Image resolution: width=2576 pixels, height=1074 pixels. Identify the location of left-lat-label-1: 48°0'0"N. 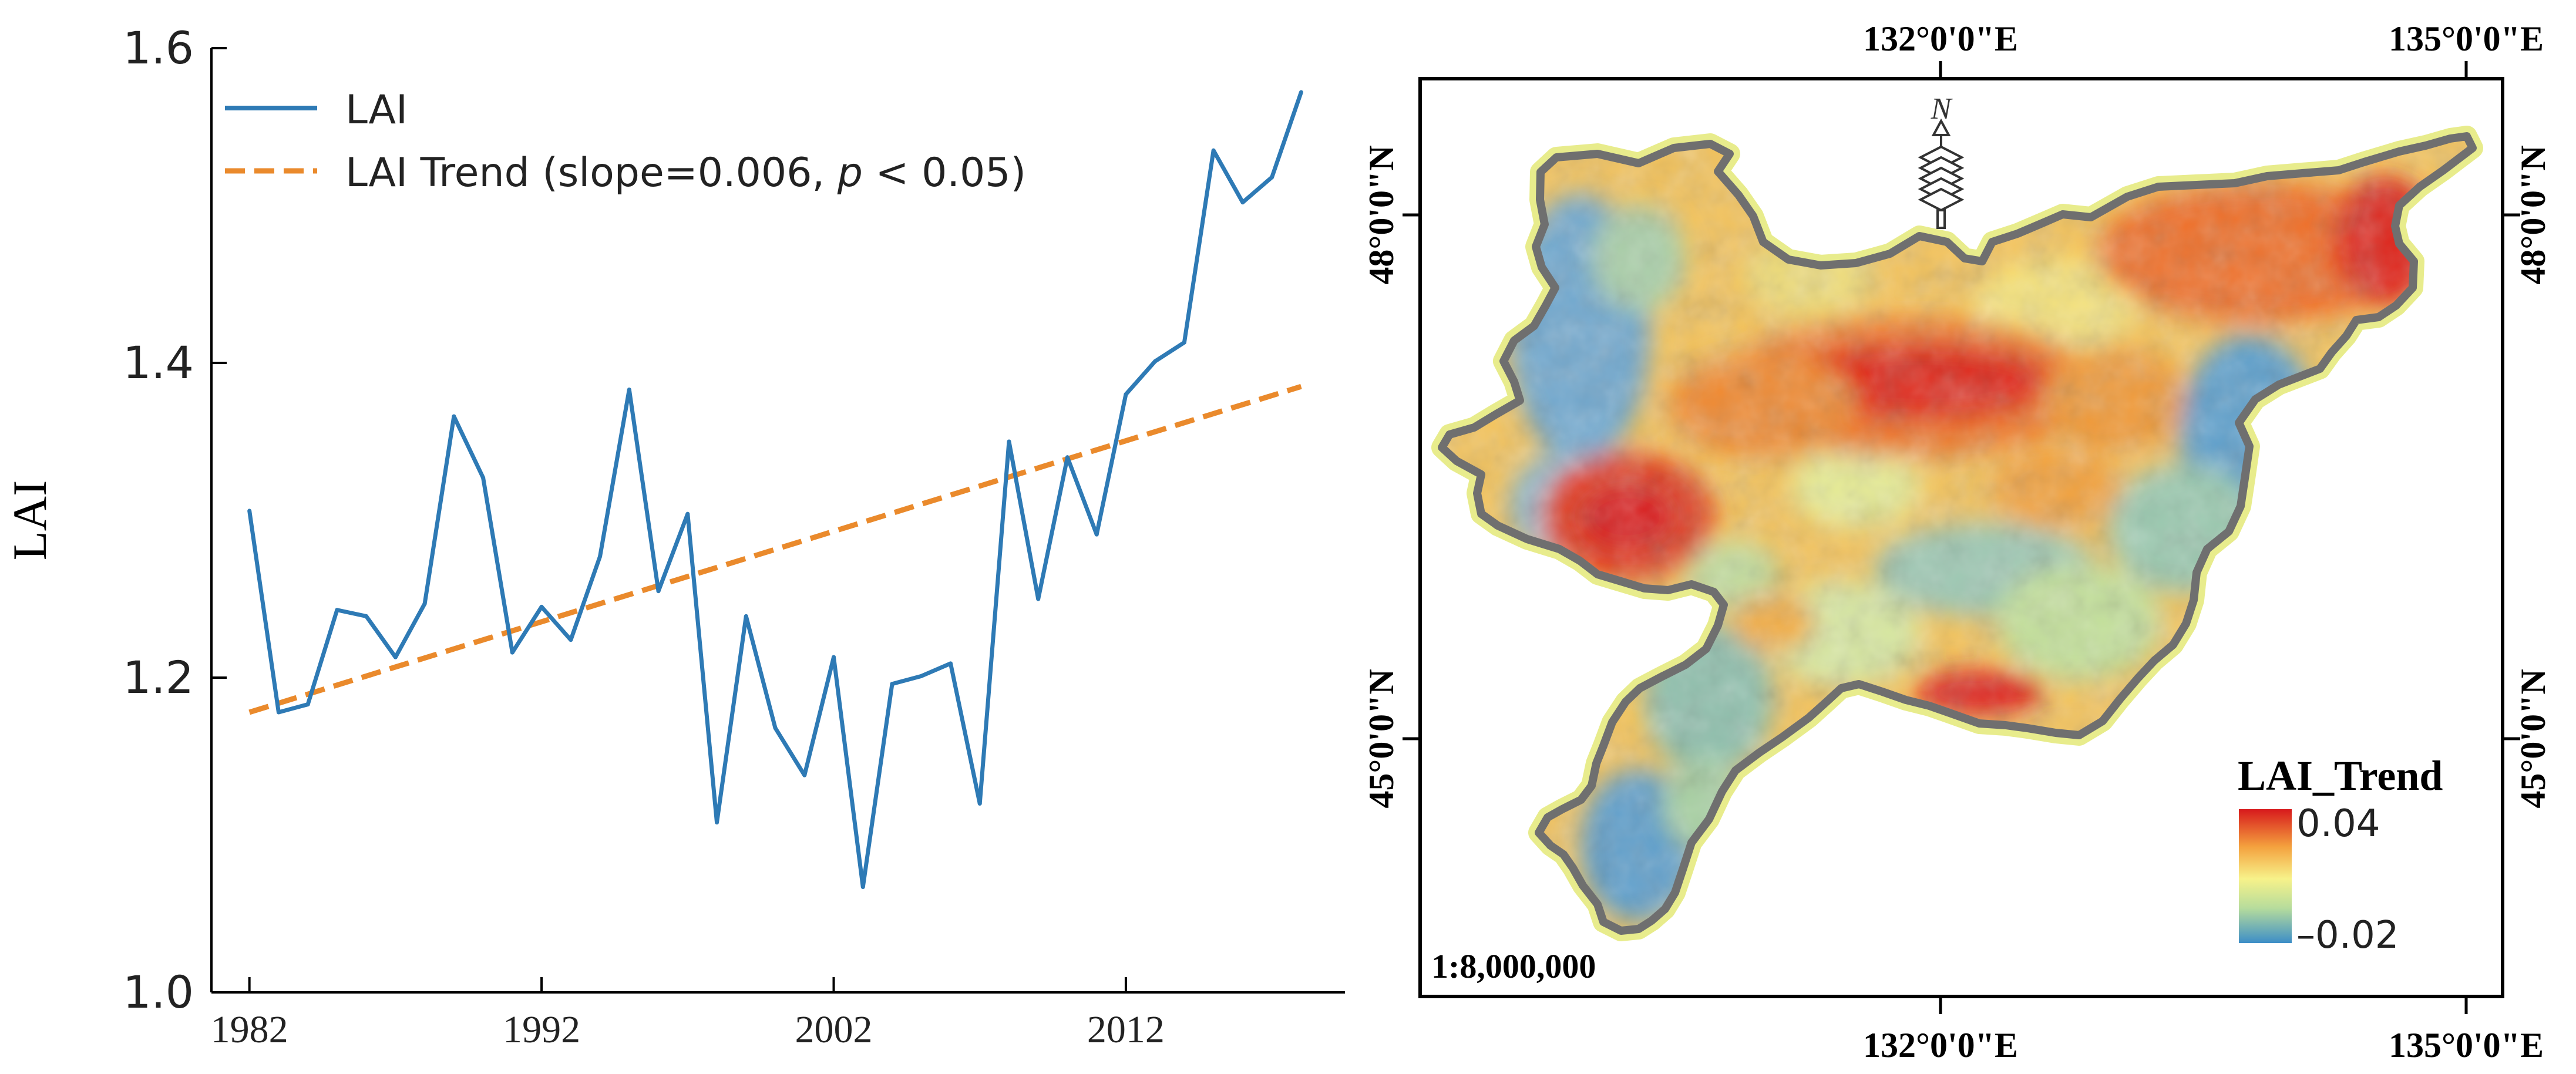
(1382, 214).